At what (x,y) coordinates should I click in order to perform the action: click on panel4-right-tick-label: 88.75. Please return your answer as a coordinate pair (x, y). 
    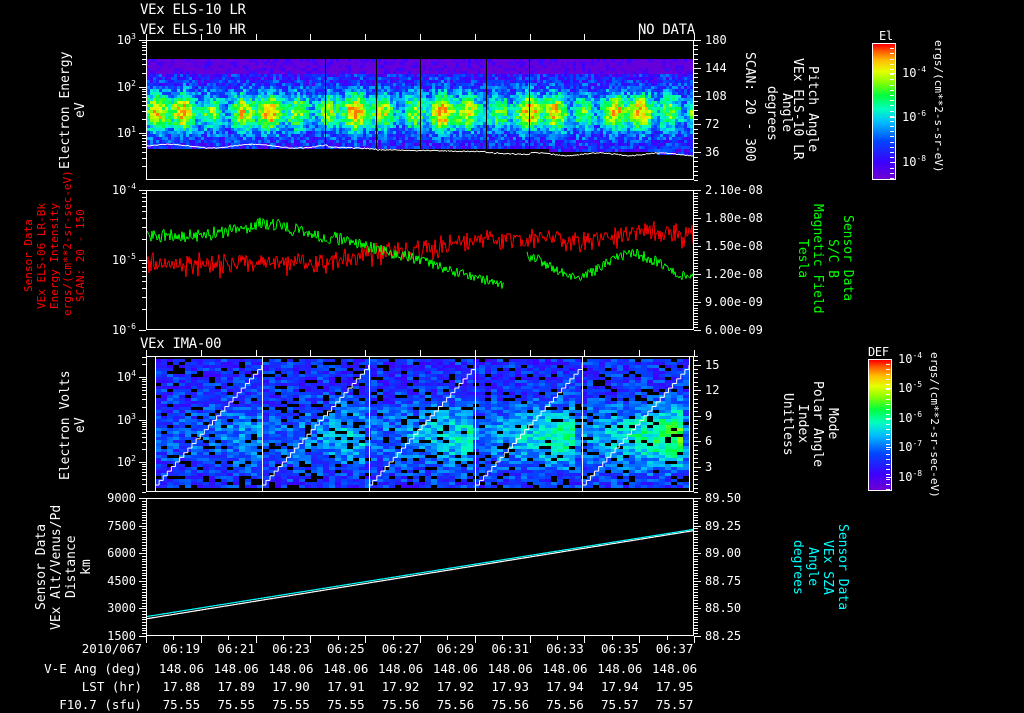
    Looking at the image, I should click on (723, 581).